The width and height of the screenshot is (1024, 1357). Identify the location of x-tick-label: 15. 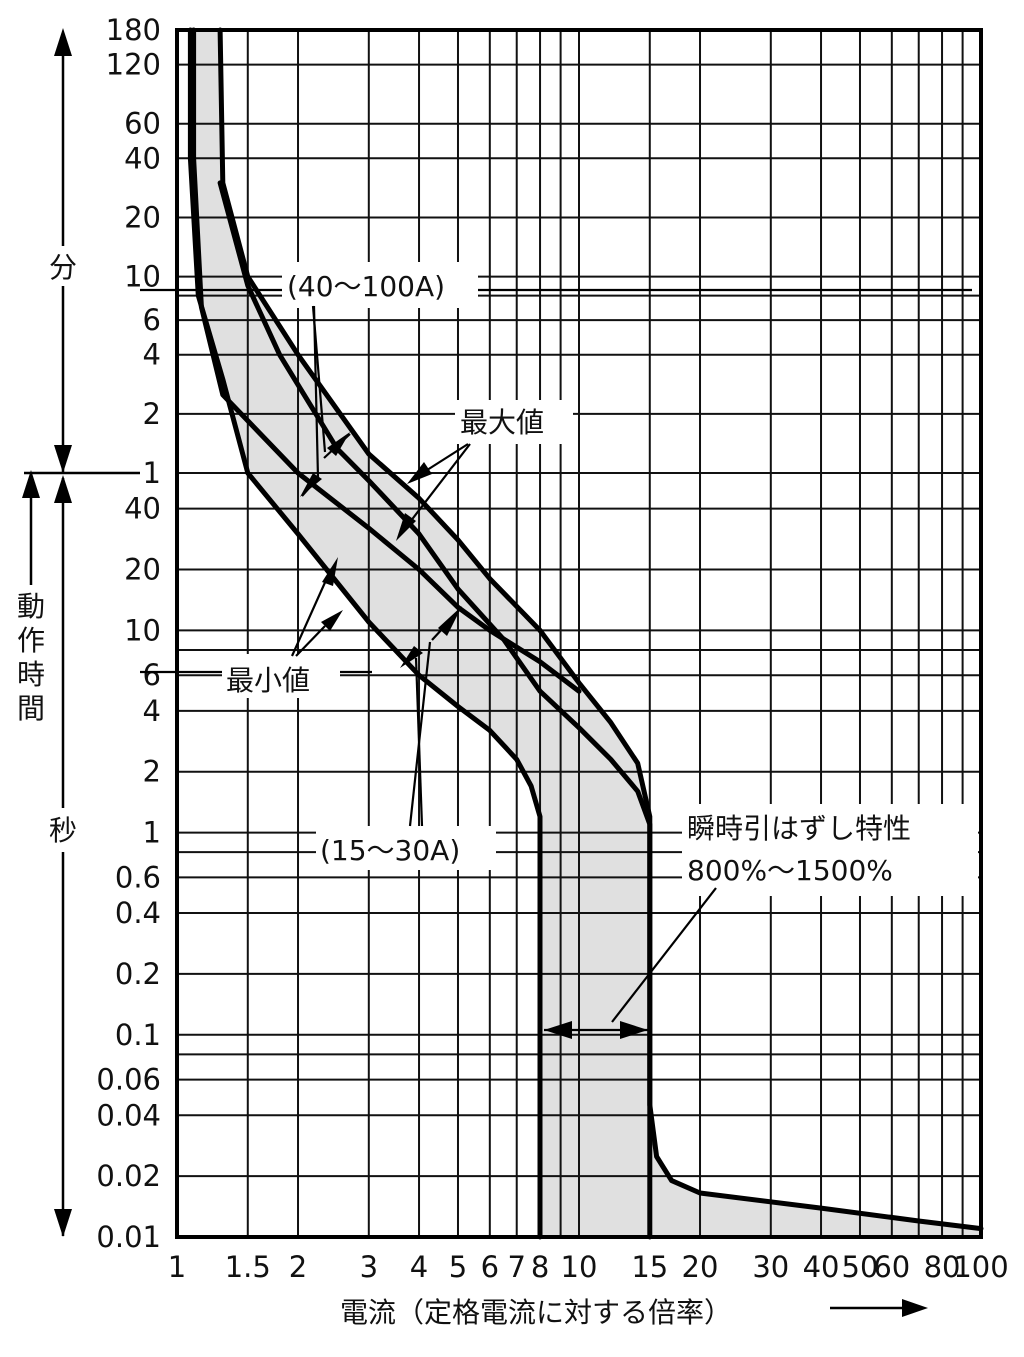
(649, 1267).